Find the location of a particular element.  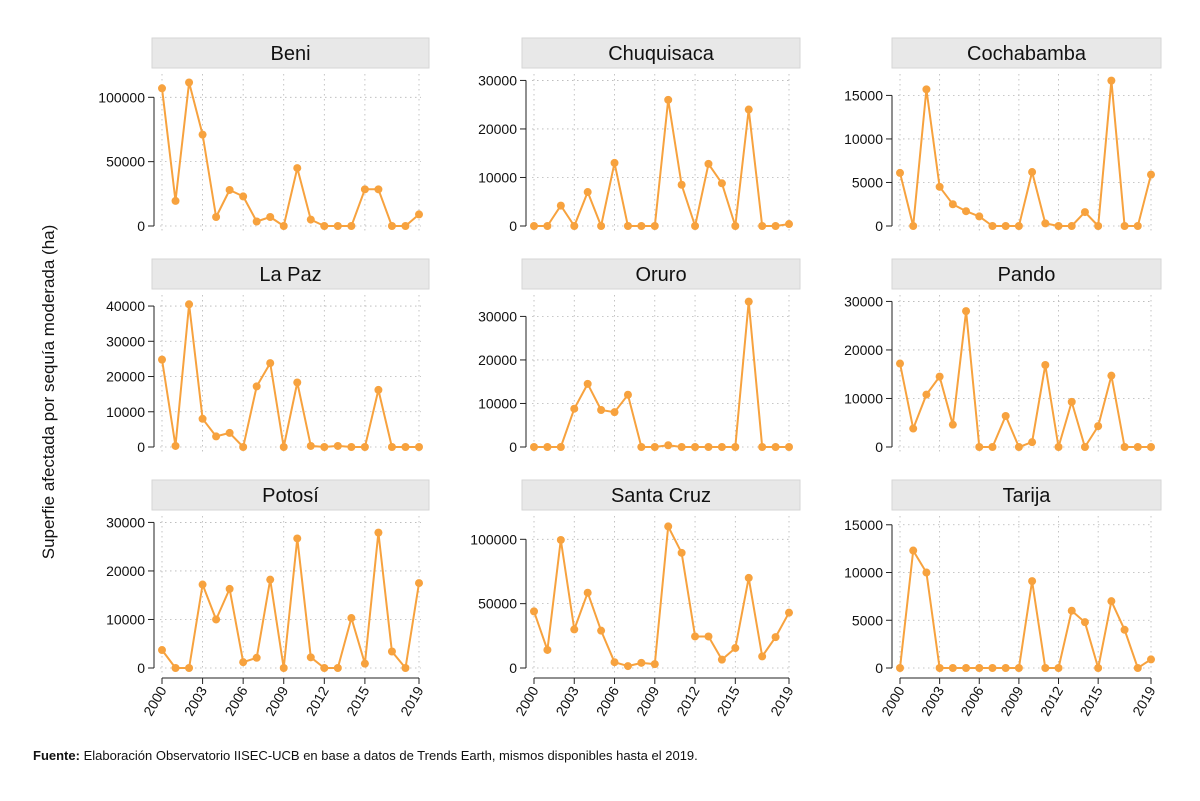

y-tick-label: 100000 is located at coordinates (493, 539).